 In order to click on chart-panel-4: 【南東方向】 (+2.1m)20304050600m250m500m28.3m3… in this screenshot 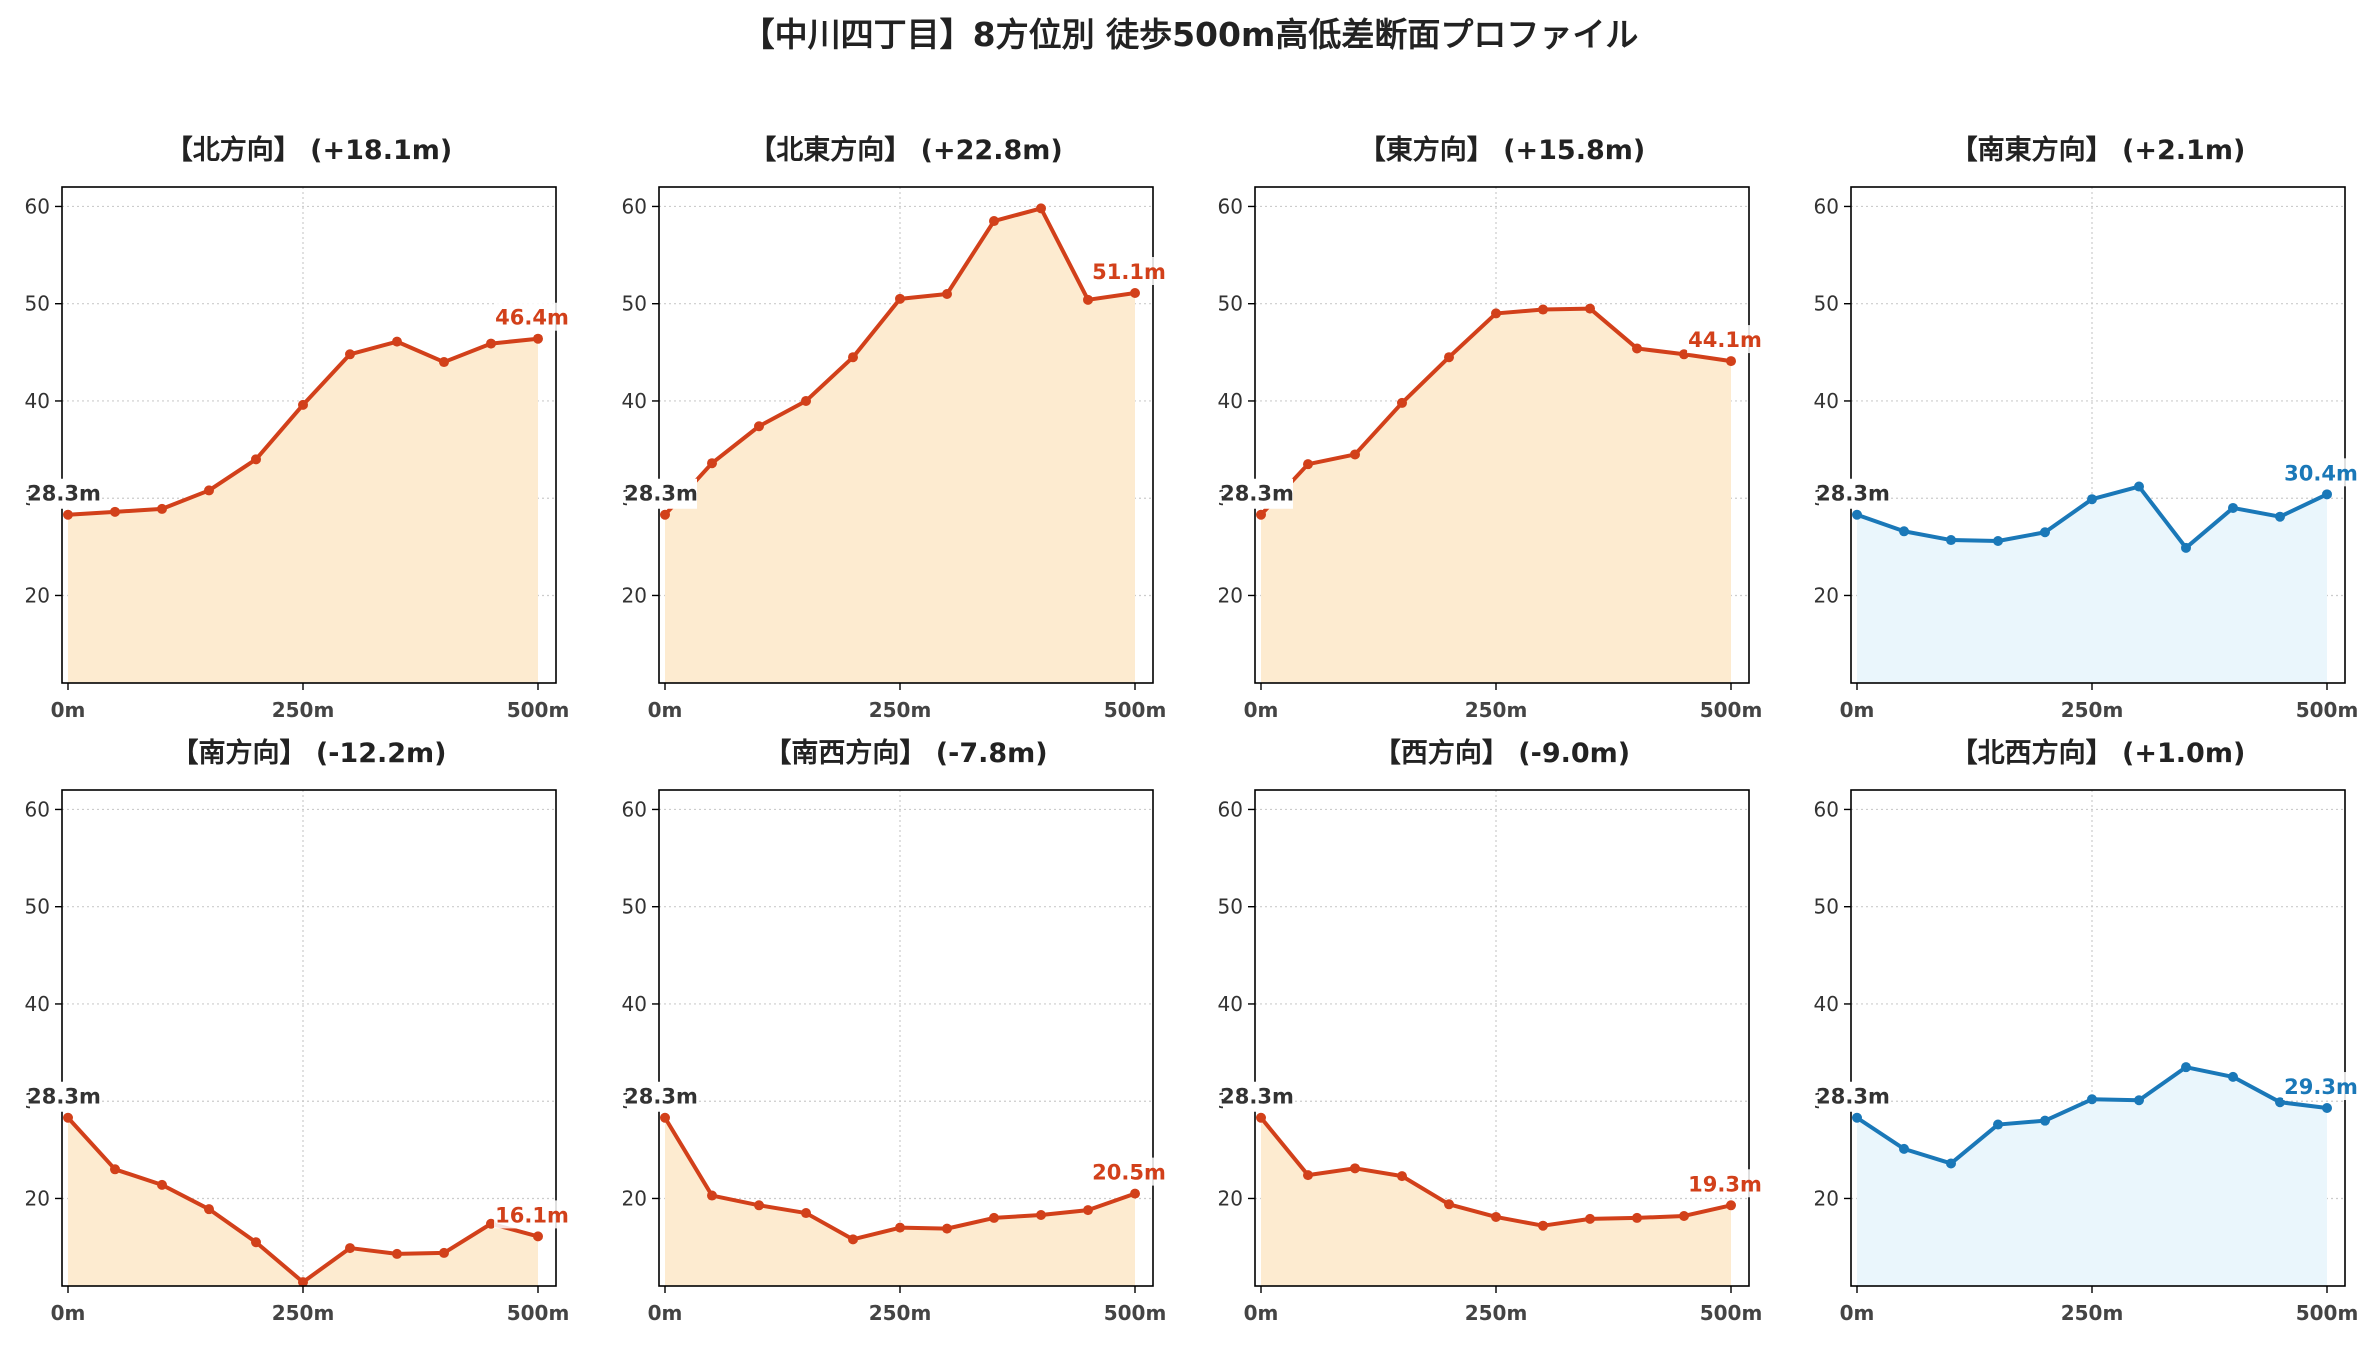, I will do `click(2086, 428)`.